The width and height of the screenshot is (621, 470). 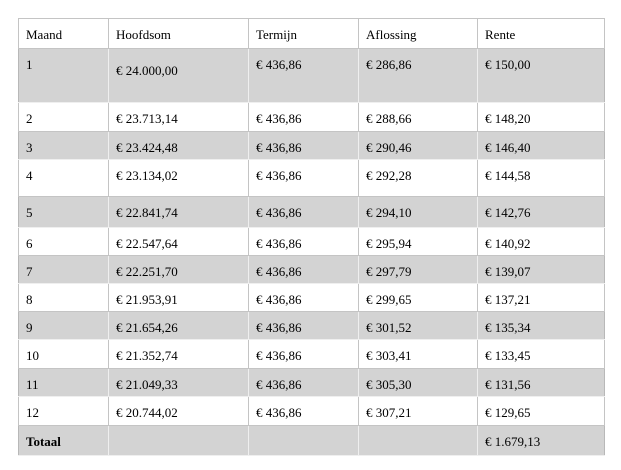 What do you see at coordinates (178, 297) in the screenshot?
I see `table-cell: € 21.953,91` at bounding box center [178, 297].